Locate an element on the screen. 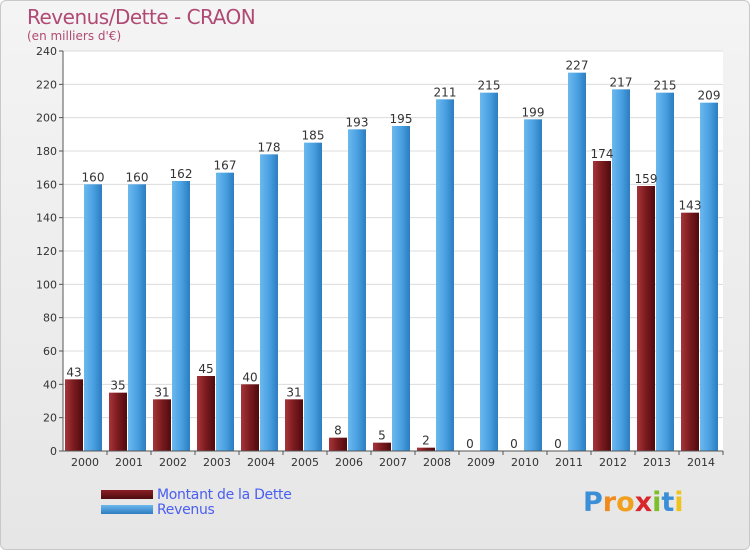 Image resolution: width=750 pixels, height=550 pixels. x-tick-label: 2008 is located at coordinates (437, 462).